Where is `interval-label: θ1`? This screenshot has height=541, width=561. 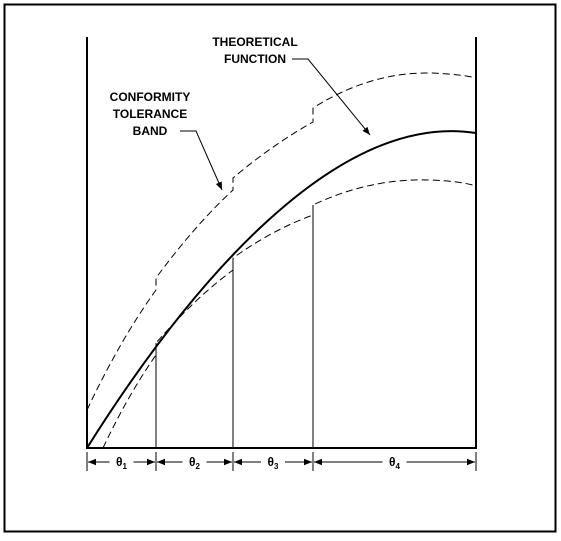
interval-label: θ1 is located at coordinates (122, 463).